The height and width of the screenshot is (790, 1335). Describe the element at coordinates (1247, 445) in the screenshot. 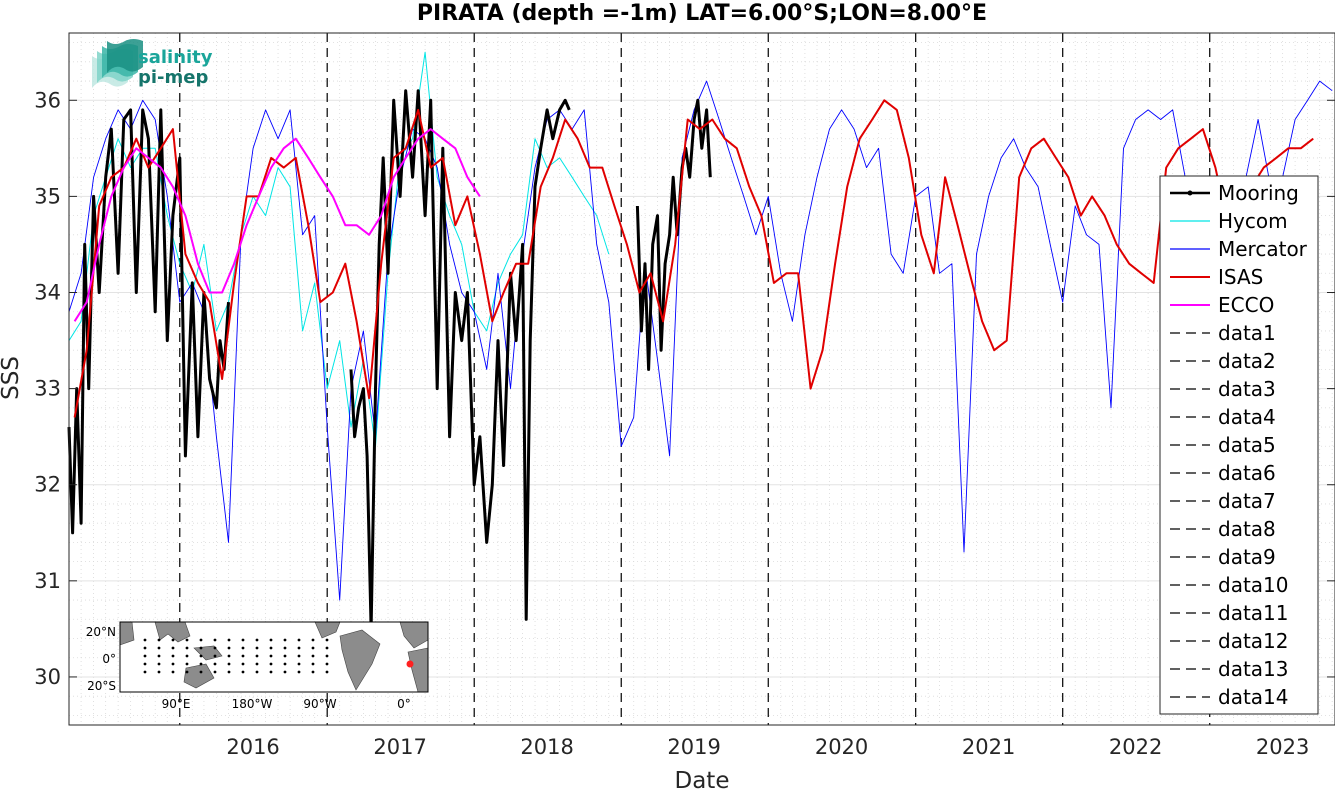

I see `legend-label: data5` at that location.